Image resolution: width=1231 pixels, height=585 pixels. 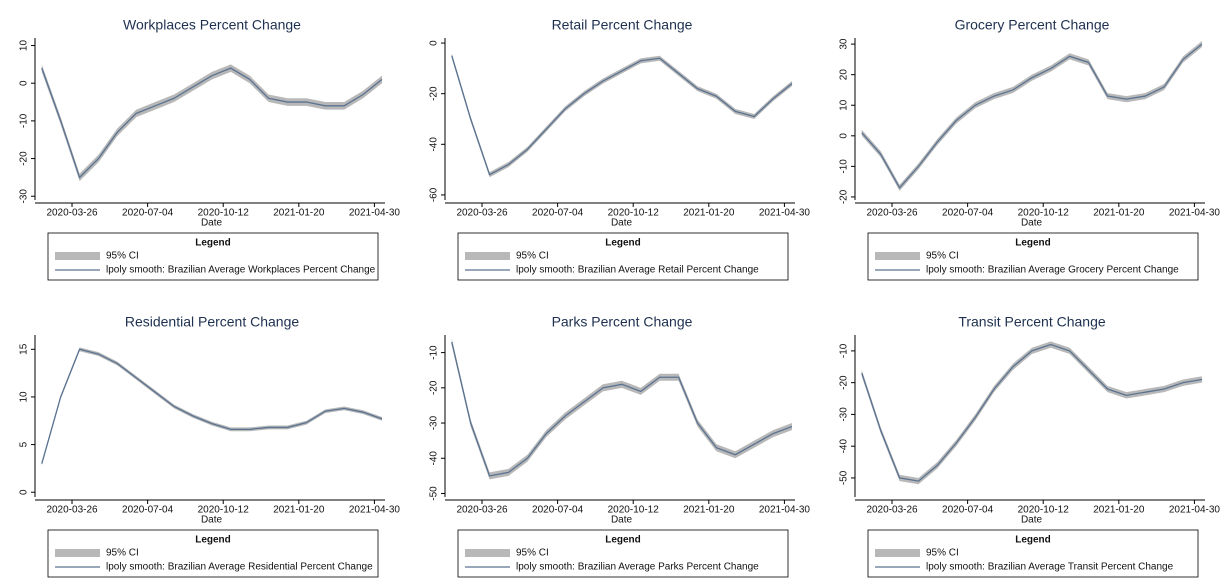 What do you see at coordinates (844, 75) in the screenshot?
I see `y-tick-label: 20` at bounding box center [844, 75].